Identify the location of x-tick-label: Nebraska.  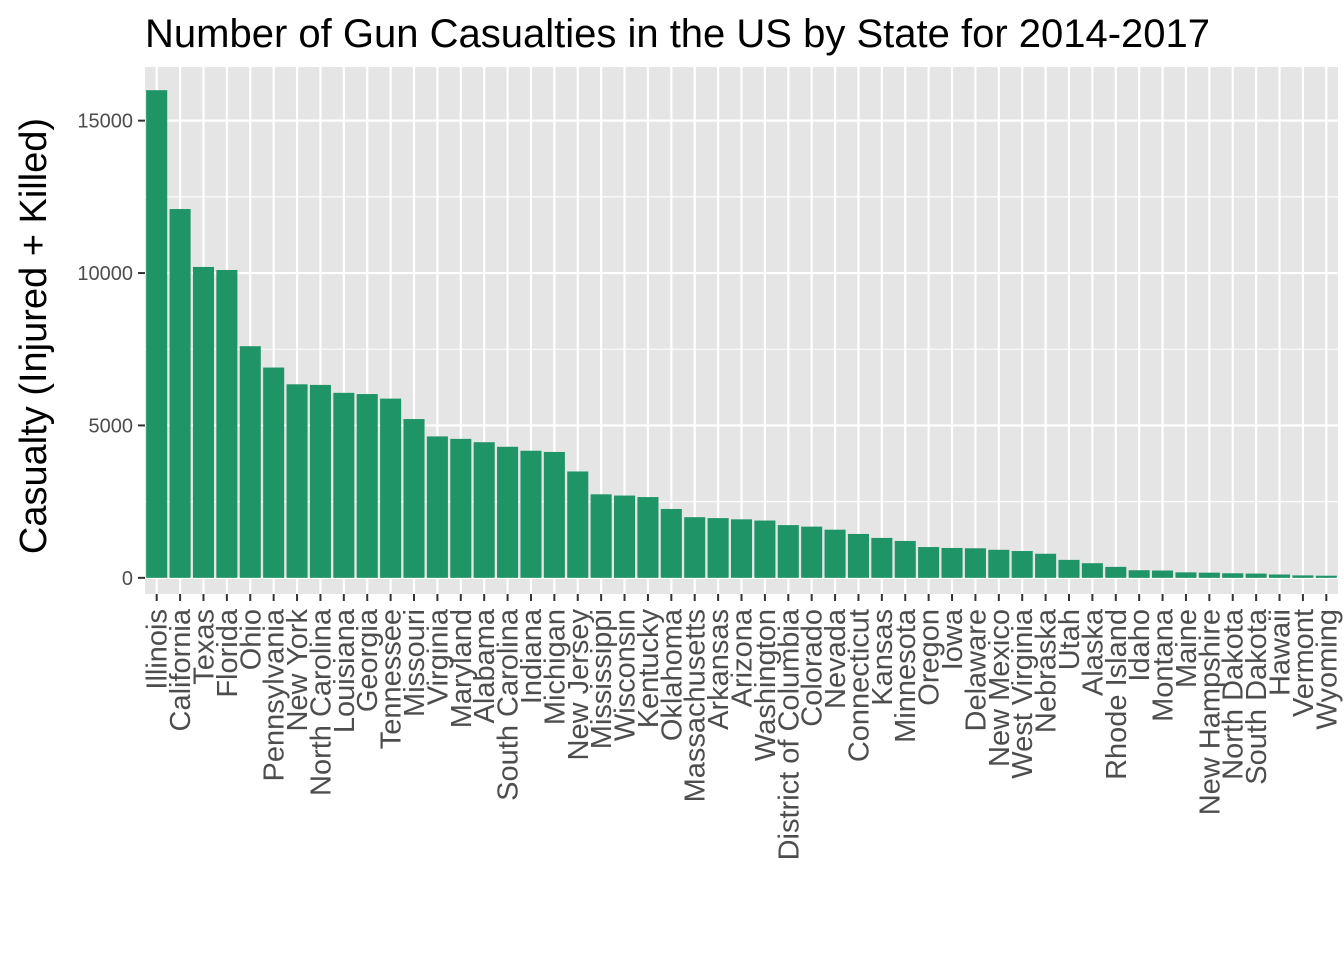
(1047, 670).